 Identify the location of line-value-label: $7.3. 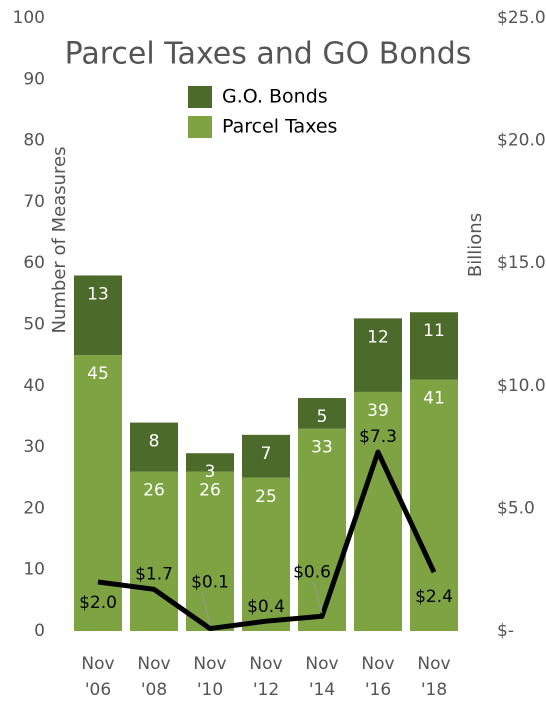
(378, 437).